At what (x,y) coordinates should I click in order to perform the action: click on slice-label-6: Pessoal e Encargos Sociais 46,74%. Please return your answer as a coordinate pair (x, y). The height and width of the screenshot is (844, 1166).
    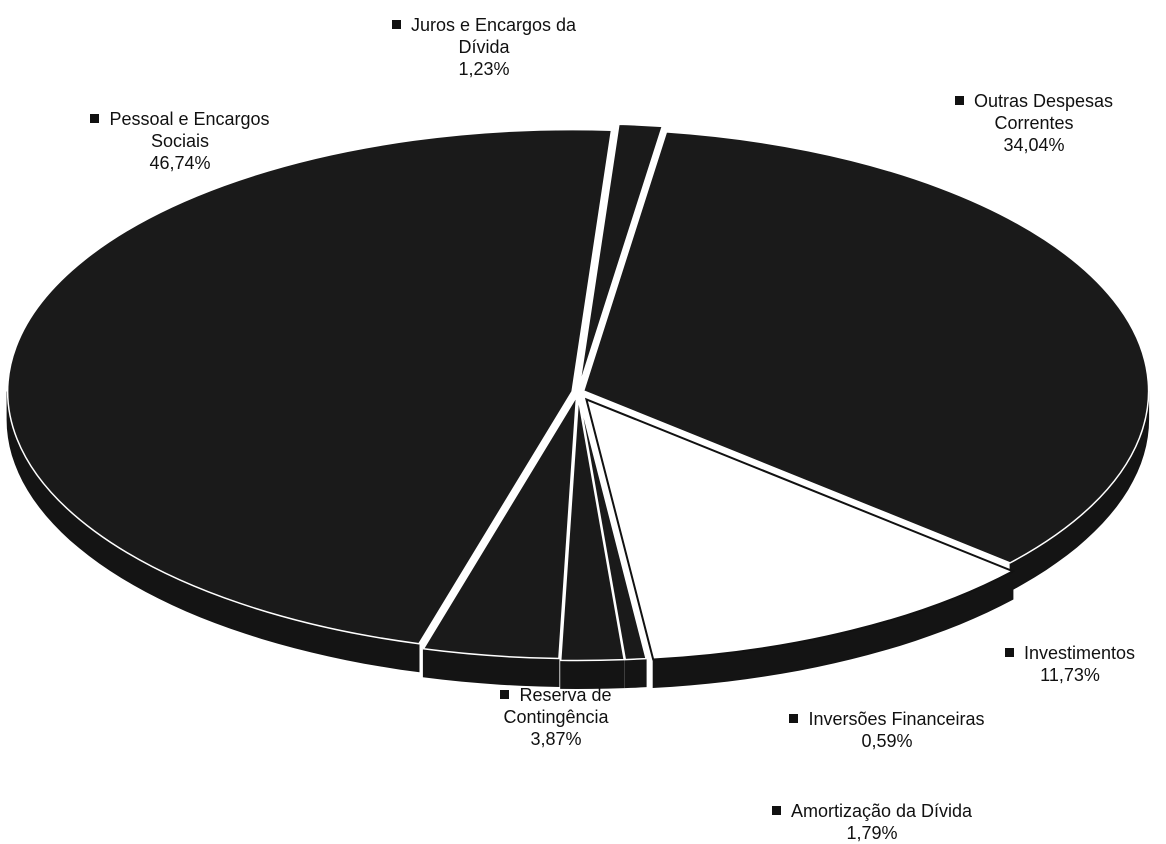
    Looking at the image, I should click on (180, 141).